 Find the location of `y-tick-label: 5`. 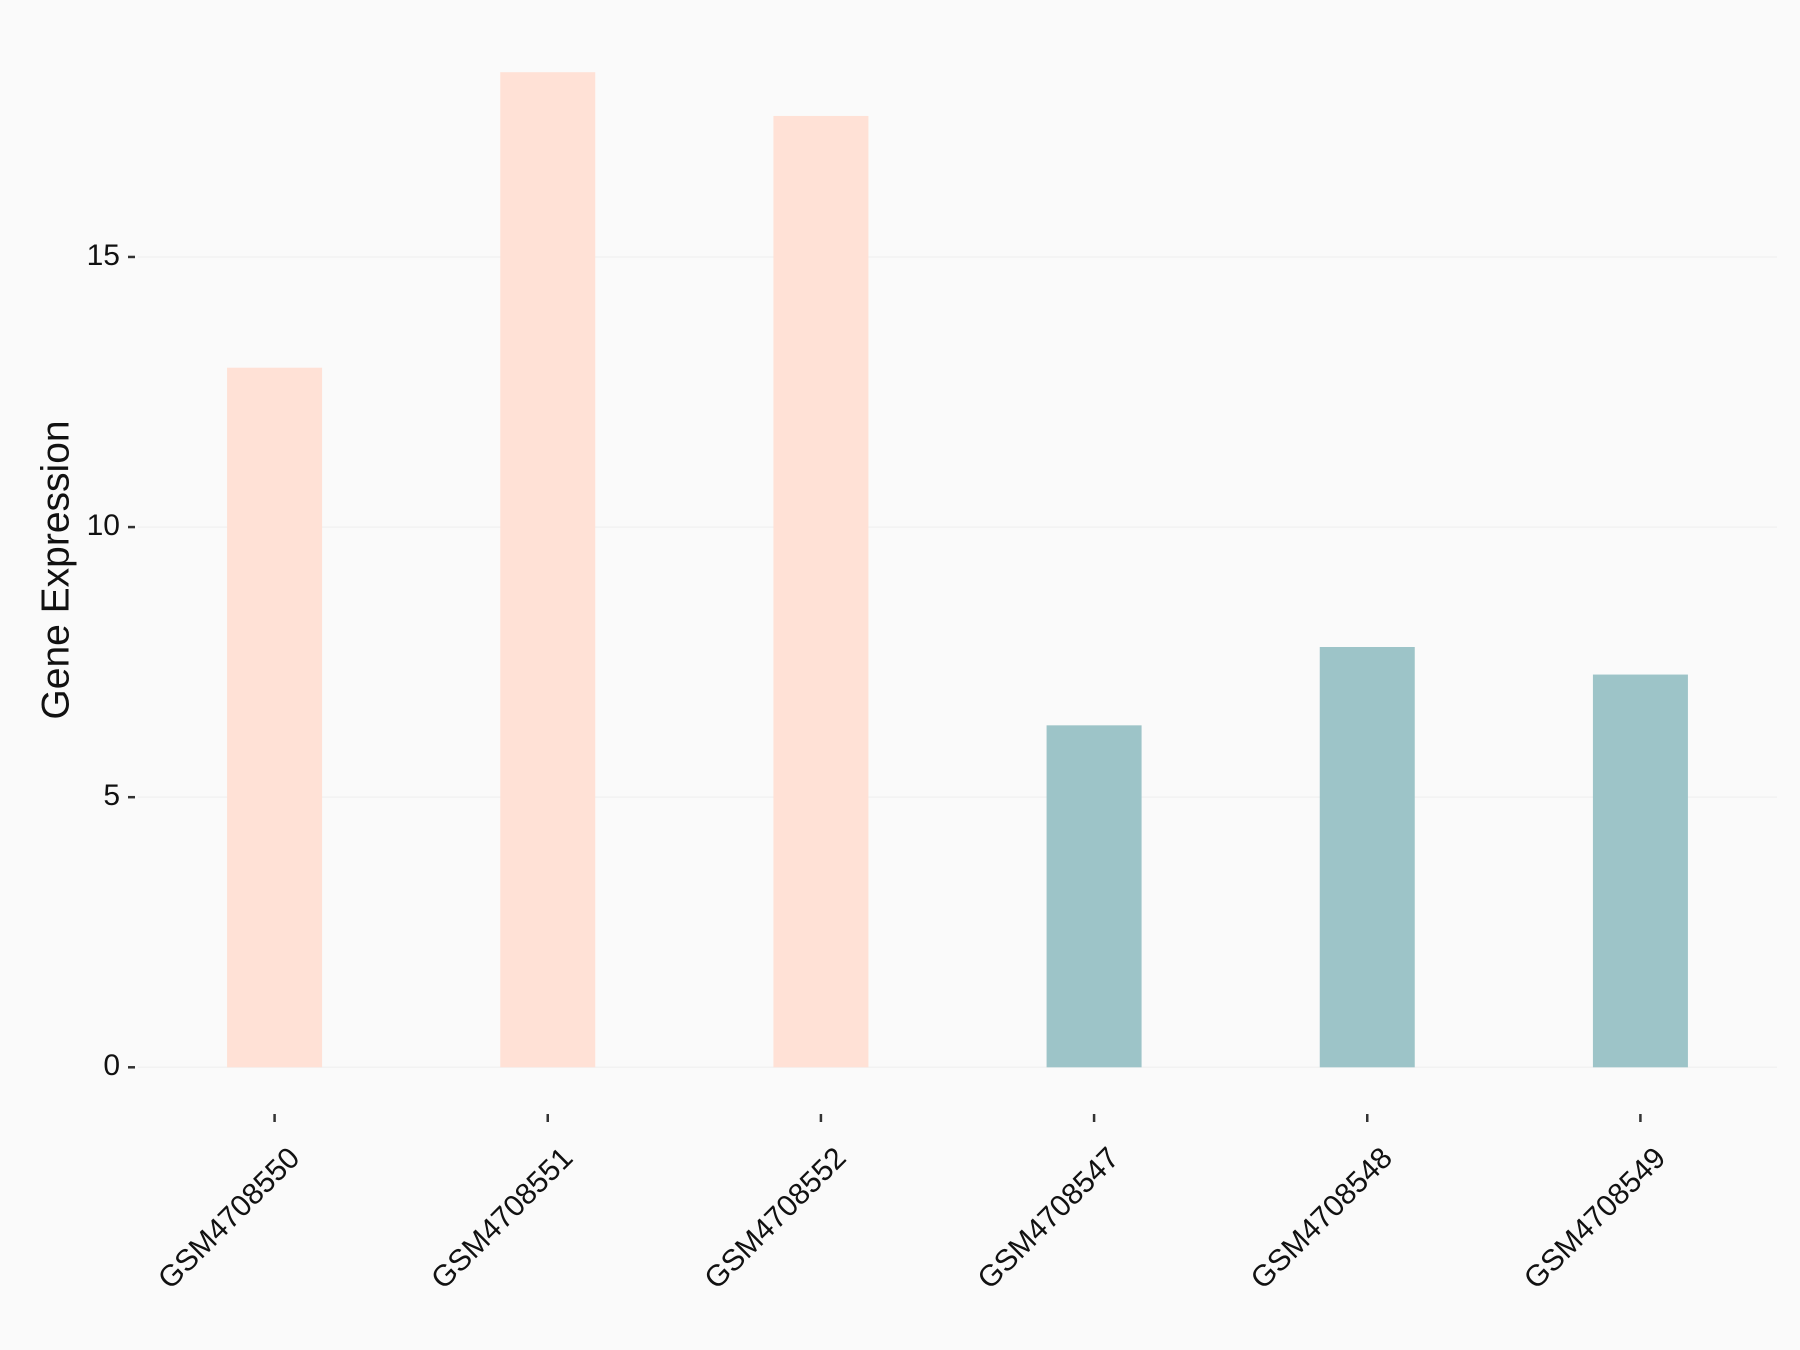

y-tick-label: 5 is located at coordinates (111, 795).